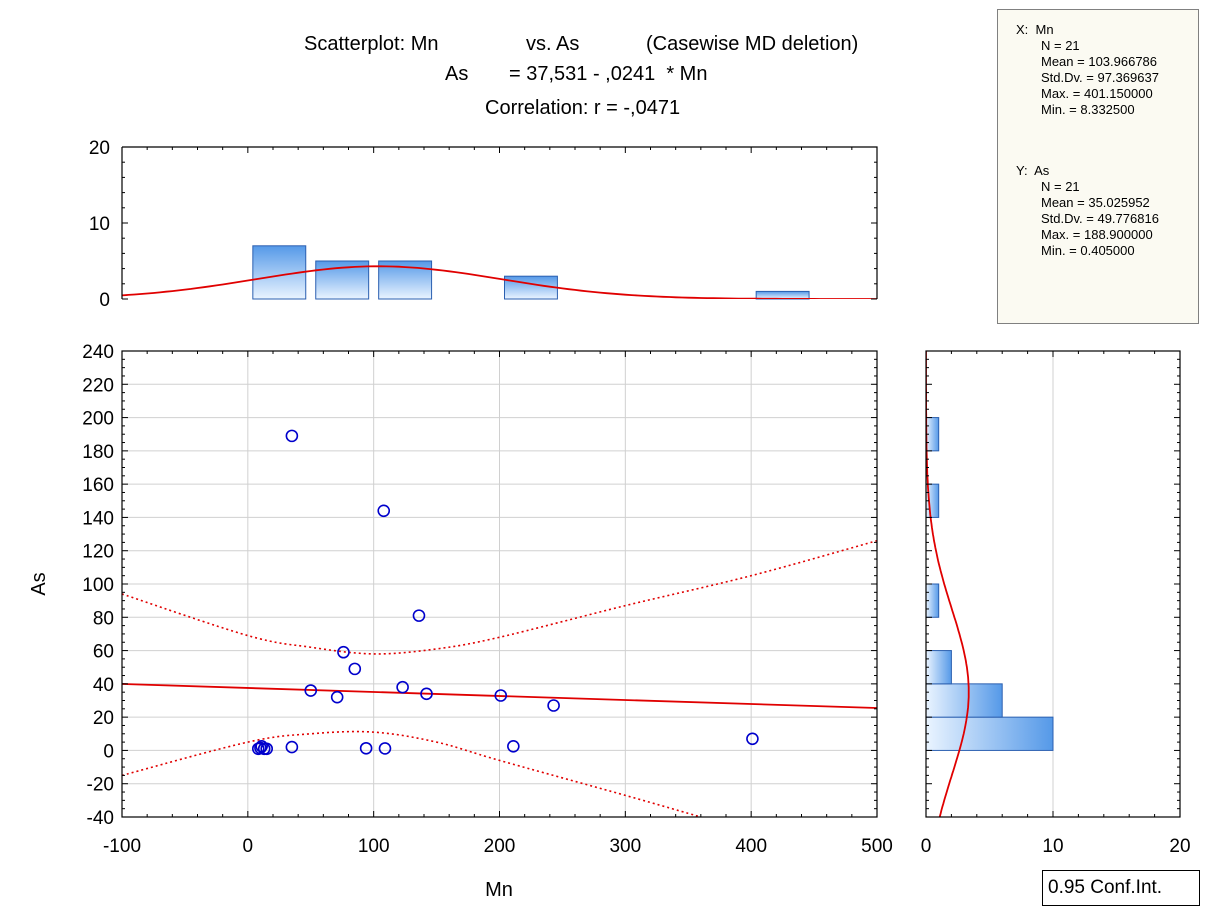 Image resolution: width=1206 pixels, height=908 pixels. What do you see at coordinates (1100, 77) in the screenshot?
I see `x-stat-stddev: Std.Dv. = 97.369637` at bounding box center [1100, 77].